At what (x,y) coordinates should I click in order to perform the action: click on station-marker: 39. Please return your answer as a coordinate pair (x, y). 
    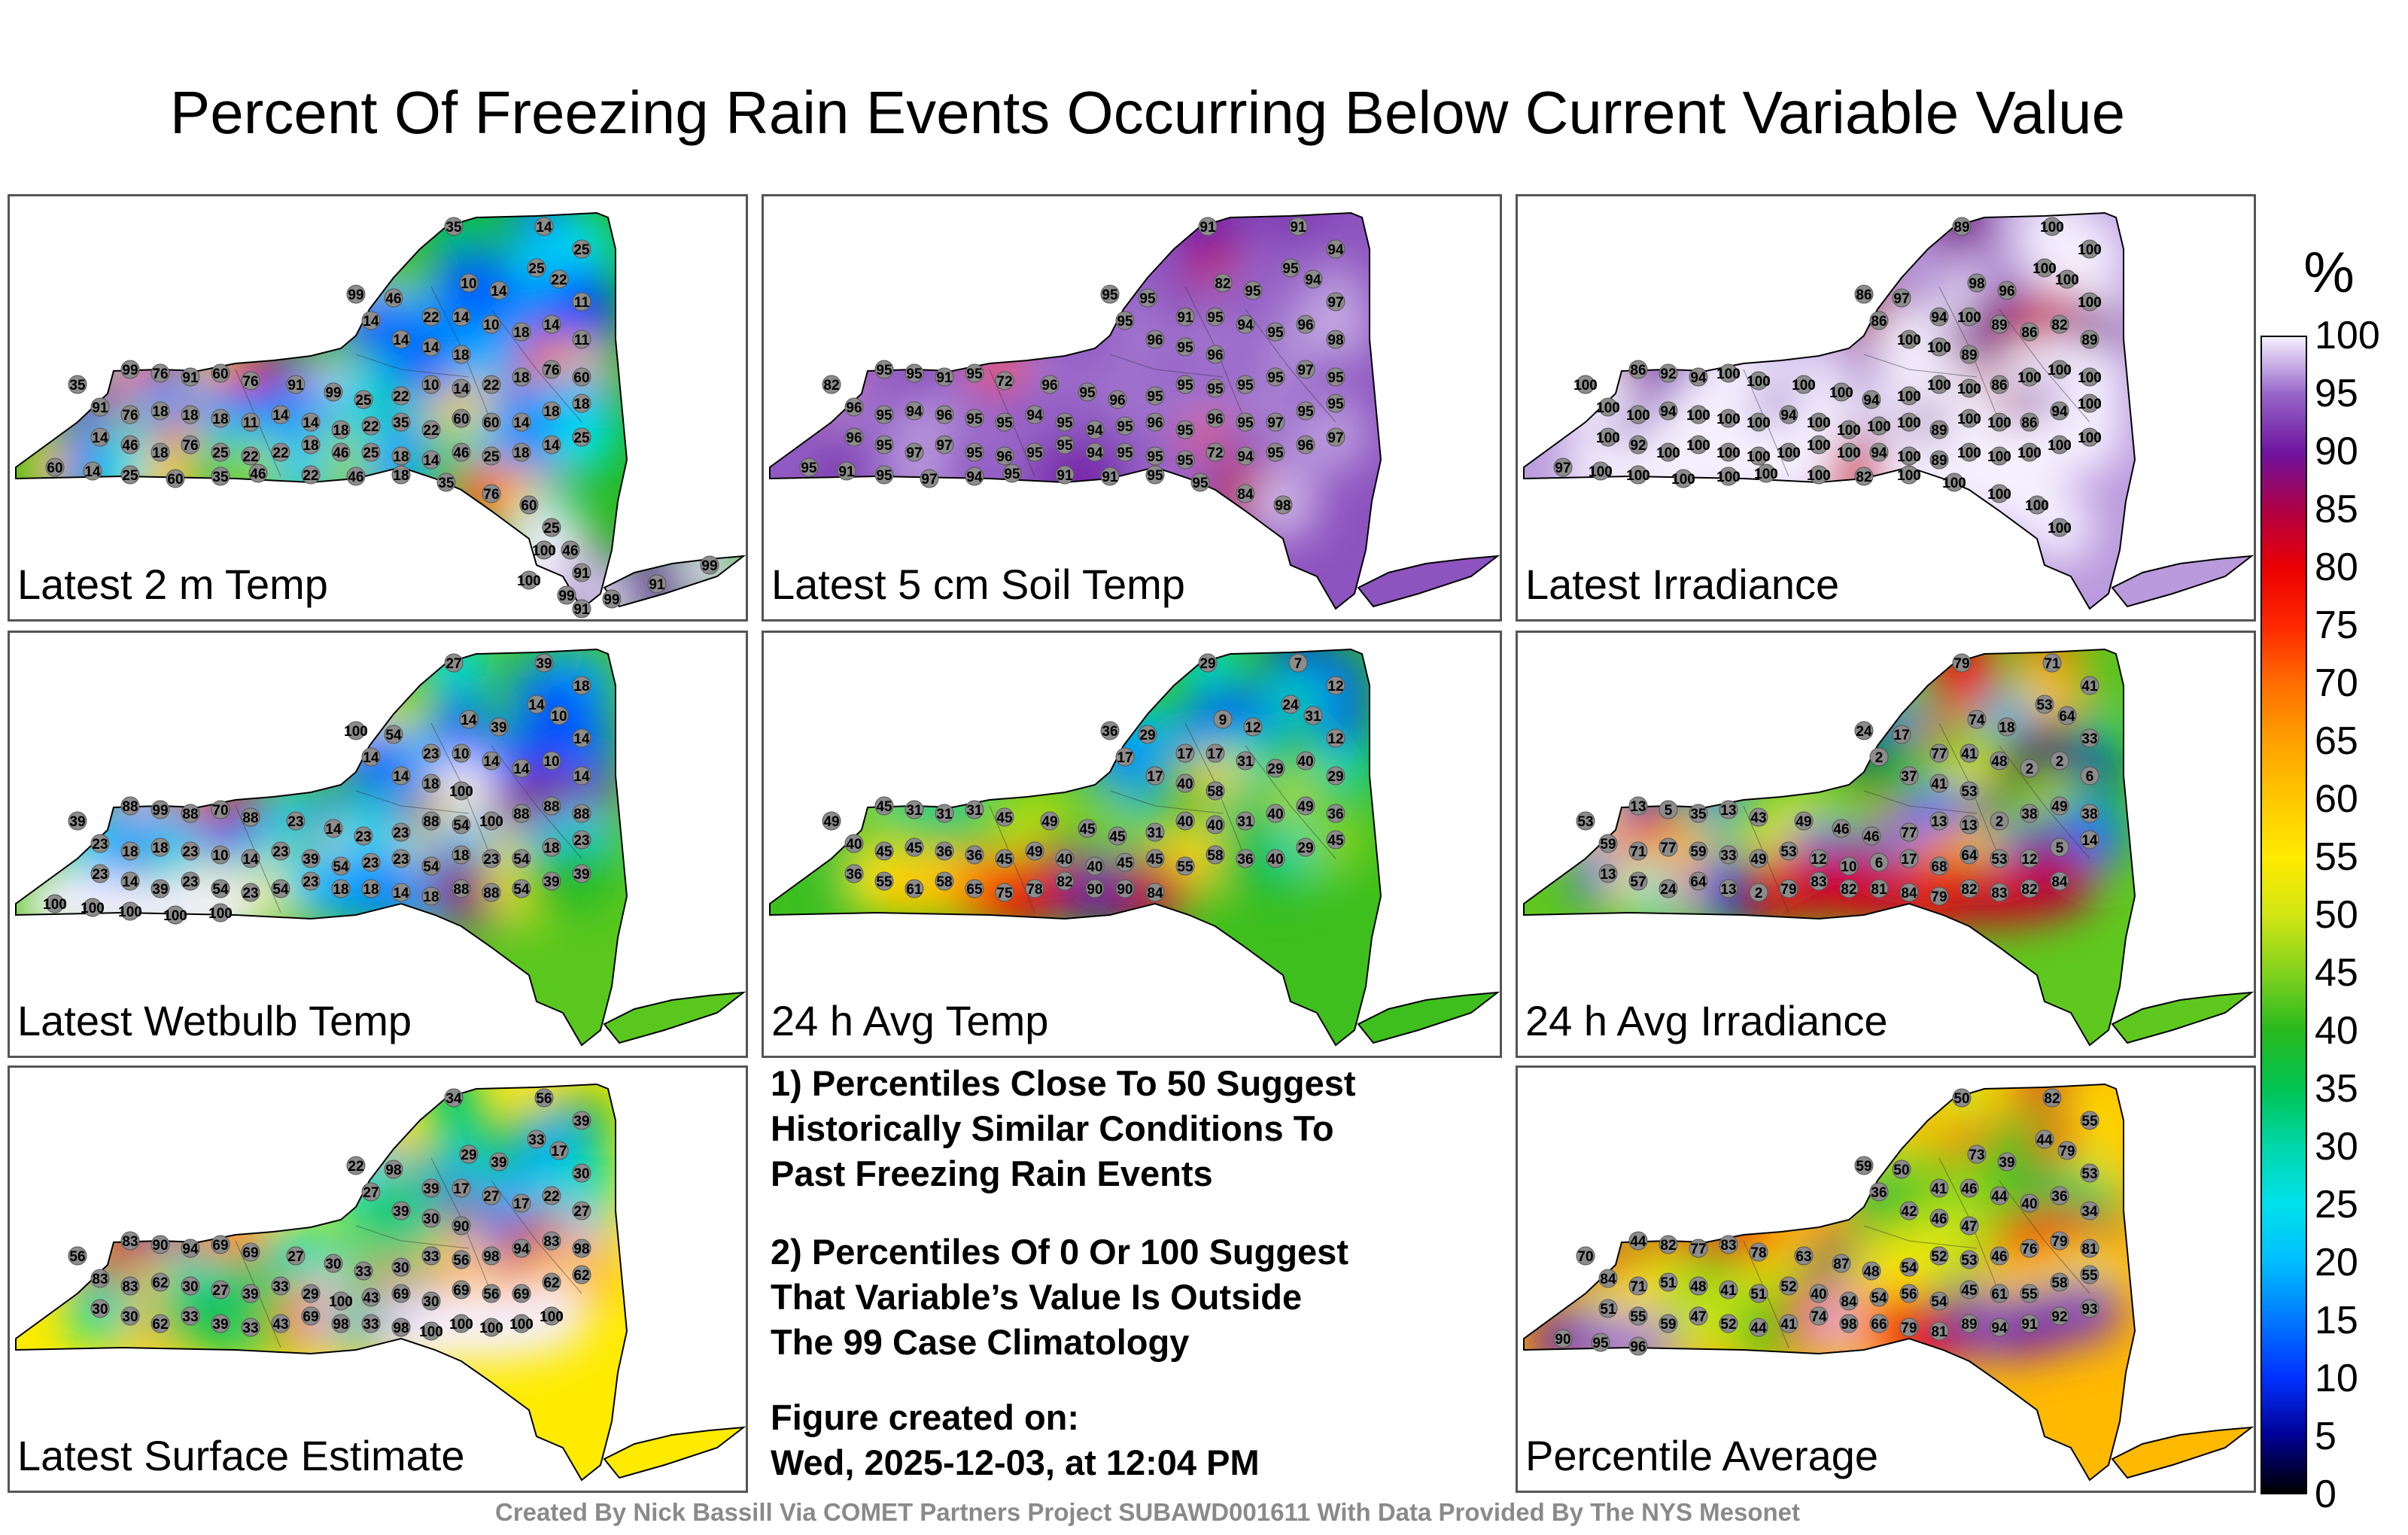
    Looking at the image, I should click on (544, 663).